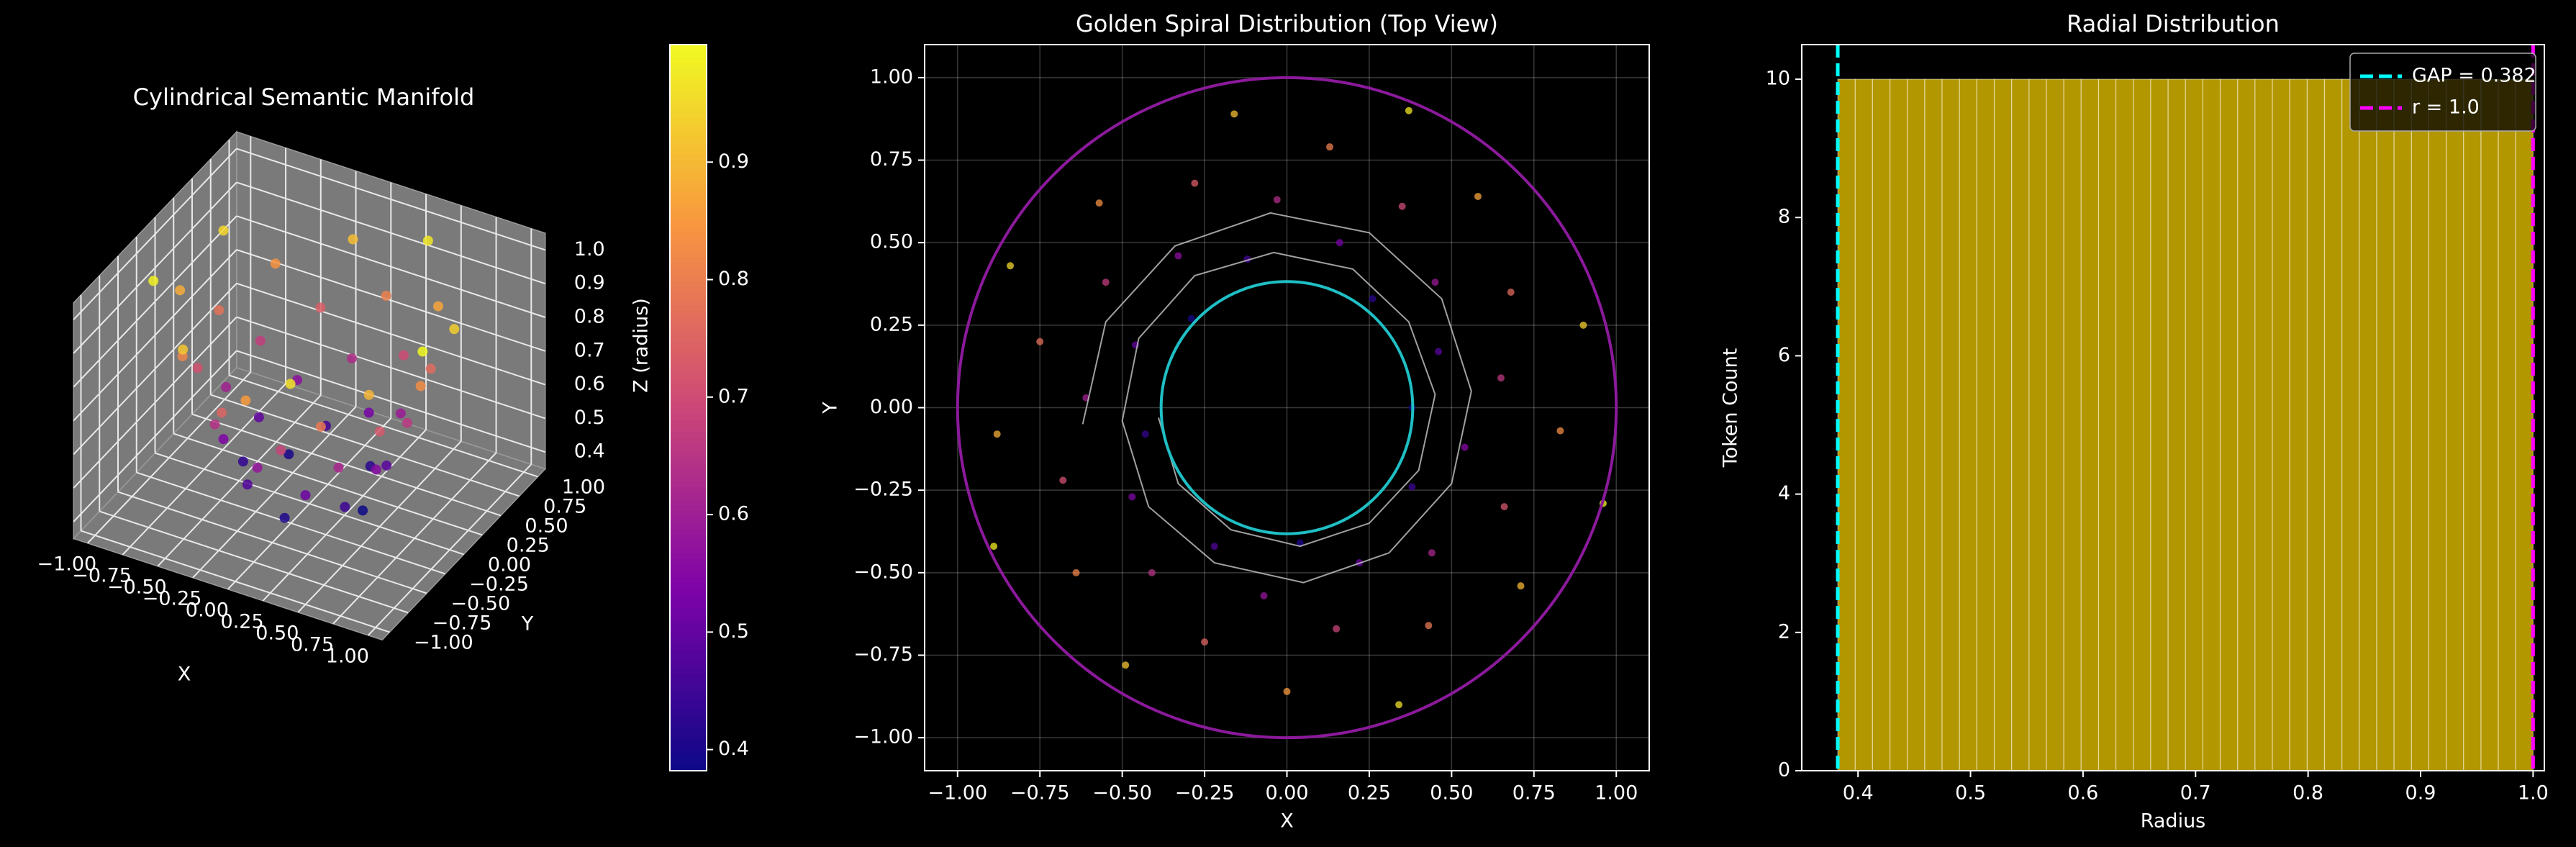 The width and height of the screenshot is (2576, 847). Describe the element at coordinates (883, 572) in the screenshot. I see `y-tick-label: −0.50` at that location.